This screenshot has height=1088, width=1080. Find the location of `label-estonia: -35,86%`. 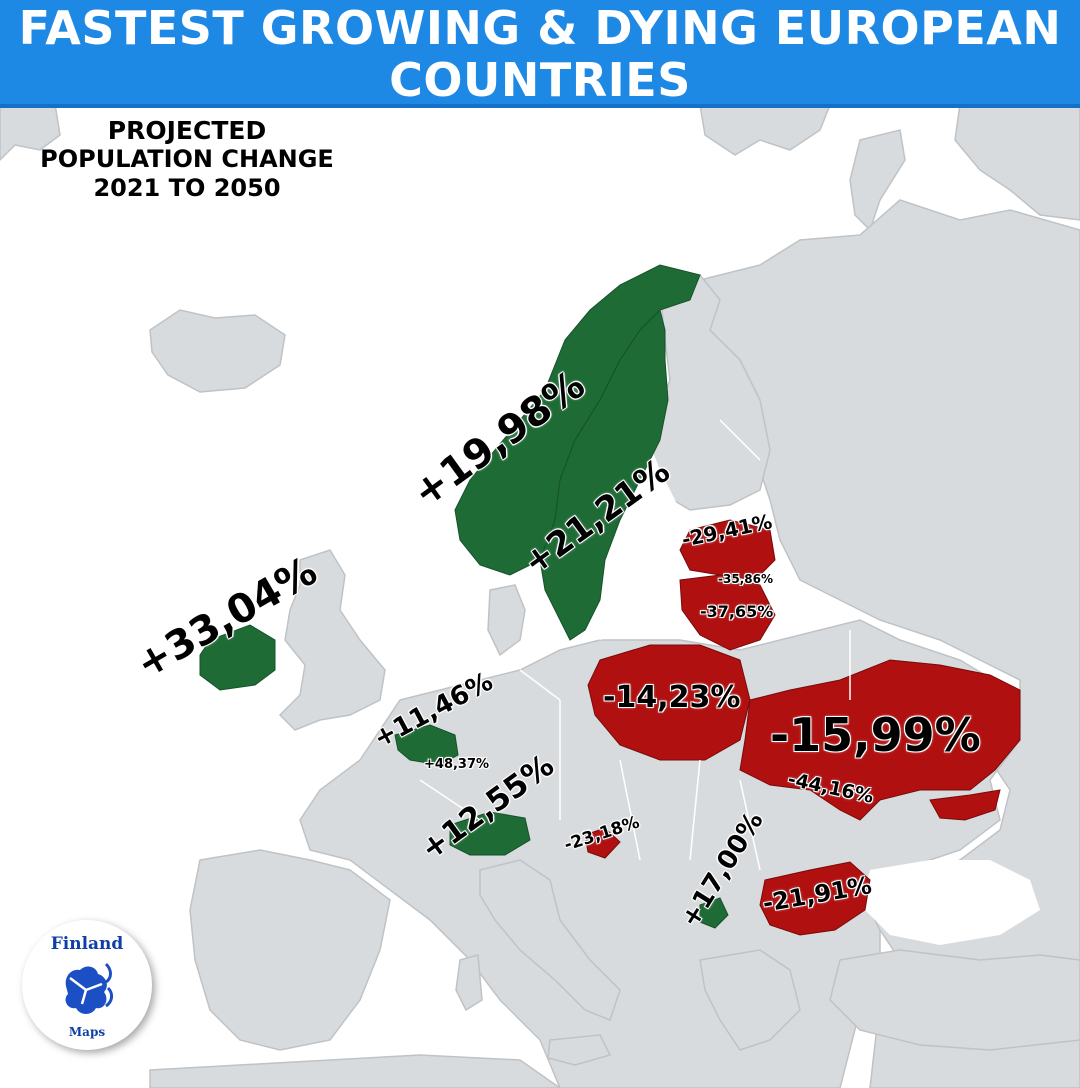

label-estonia: -35,86% is located at coordinates (745, 579).